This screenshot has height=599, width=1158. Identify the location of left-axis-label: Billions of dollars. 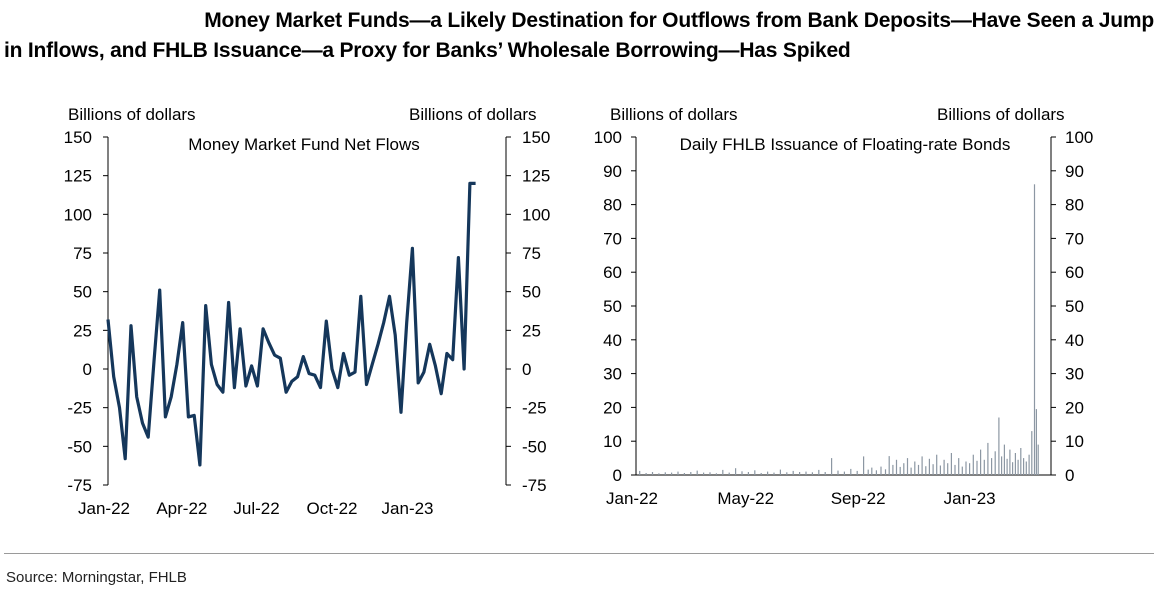
(132, 114).